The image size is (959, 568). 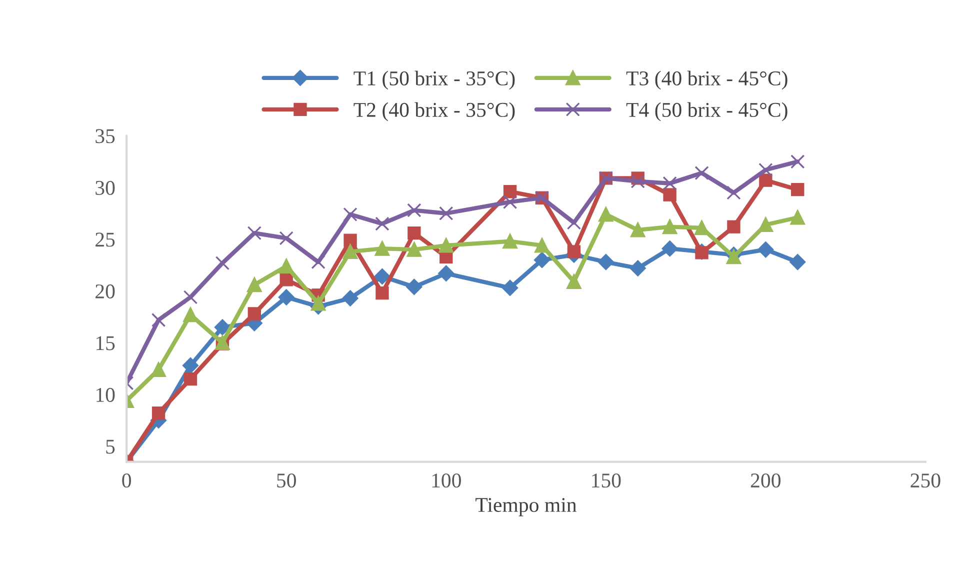 What do you see at coordinates (105, 343) in the screenshot?
I see `y-tick-label: 15` at bounding box center [105, 343].